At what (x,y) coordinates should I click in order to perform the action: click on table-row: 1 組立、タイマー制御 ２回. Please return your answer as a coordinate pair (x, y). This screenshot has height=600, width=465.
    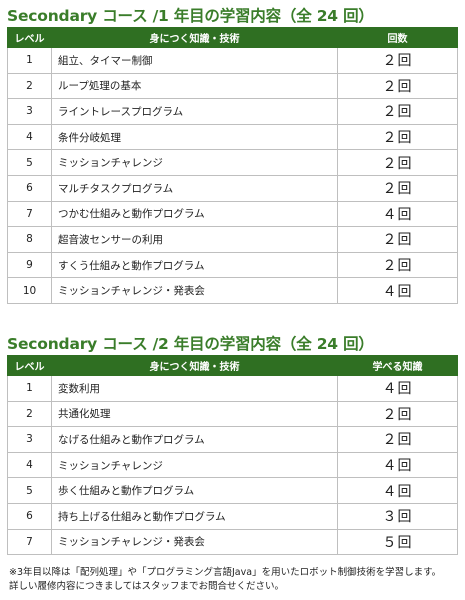
    Looking at the image, I should click on (232, 60).